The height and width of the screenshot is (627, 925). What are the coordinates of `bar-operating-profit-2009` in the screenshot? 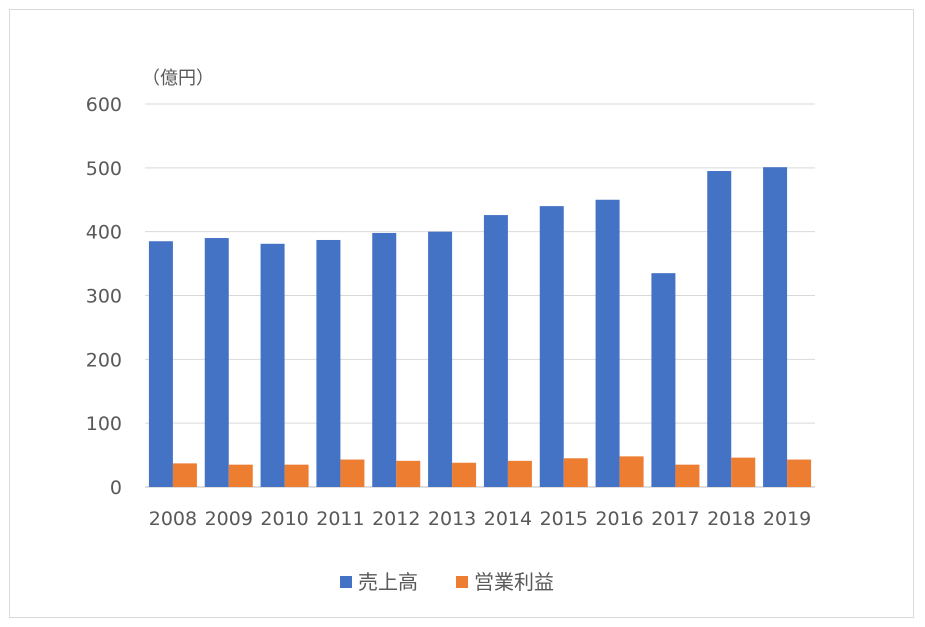 It's located at (240, 475).